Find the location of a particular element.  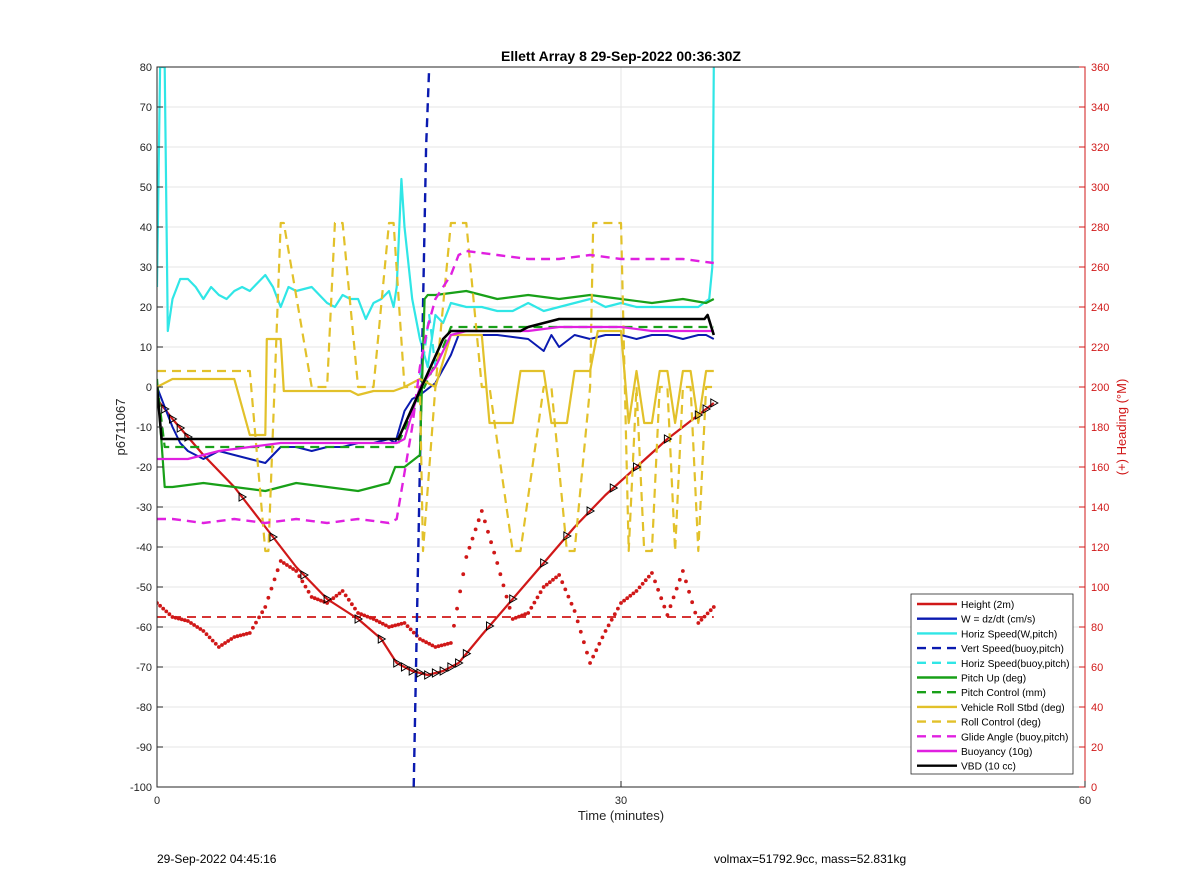

series-vehicle-roll-stbd-deg is located at coordinates (435, 383).